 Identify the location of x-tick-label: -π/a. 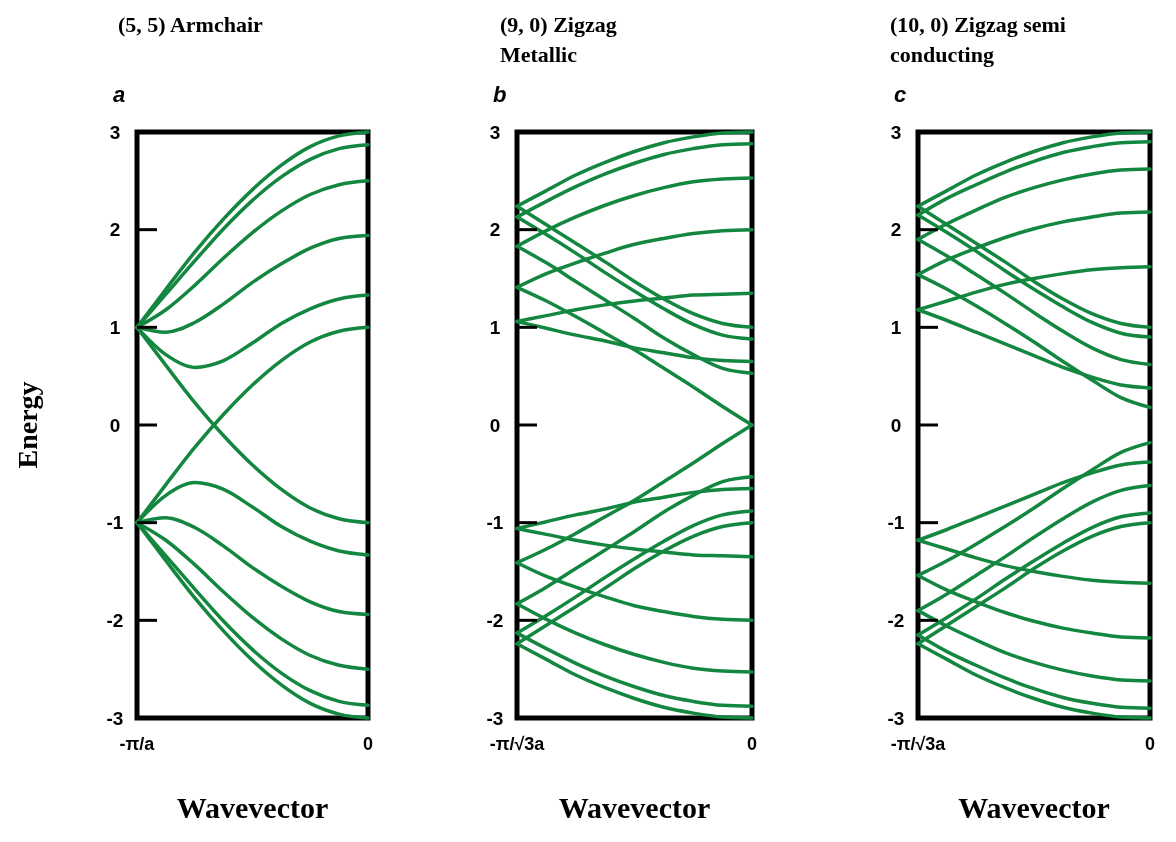
(137, 744).